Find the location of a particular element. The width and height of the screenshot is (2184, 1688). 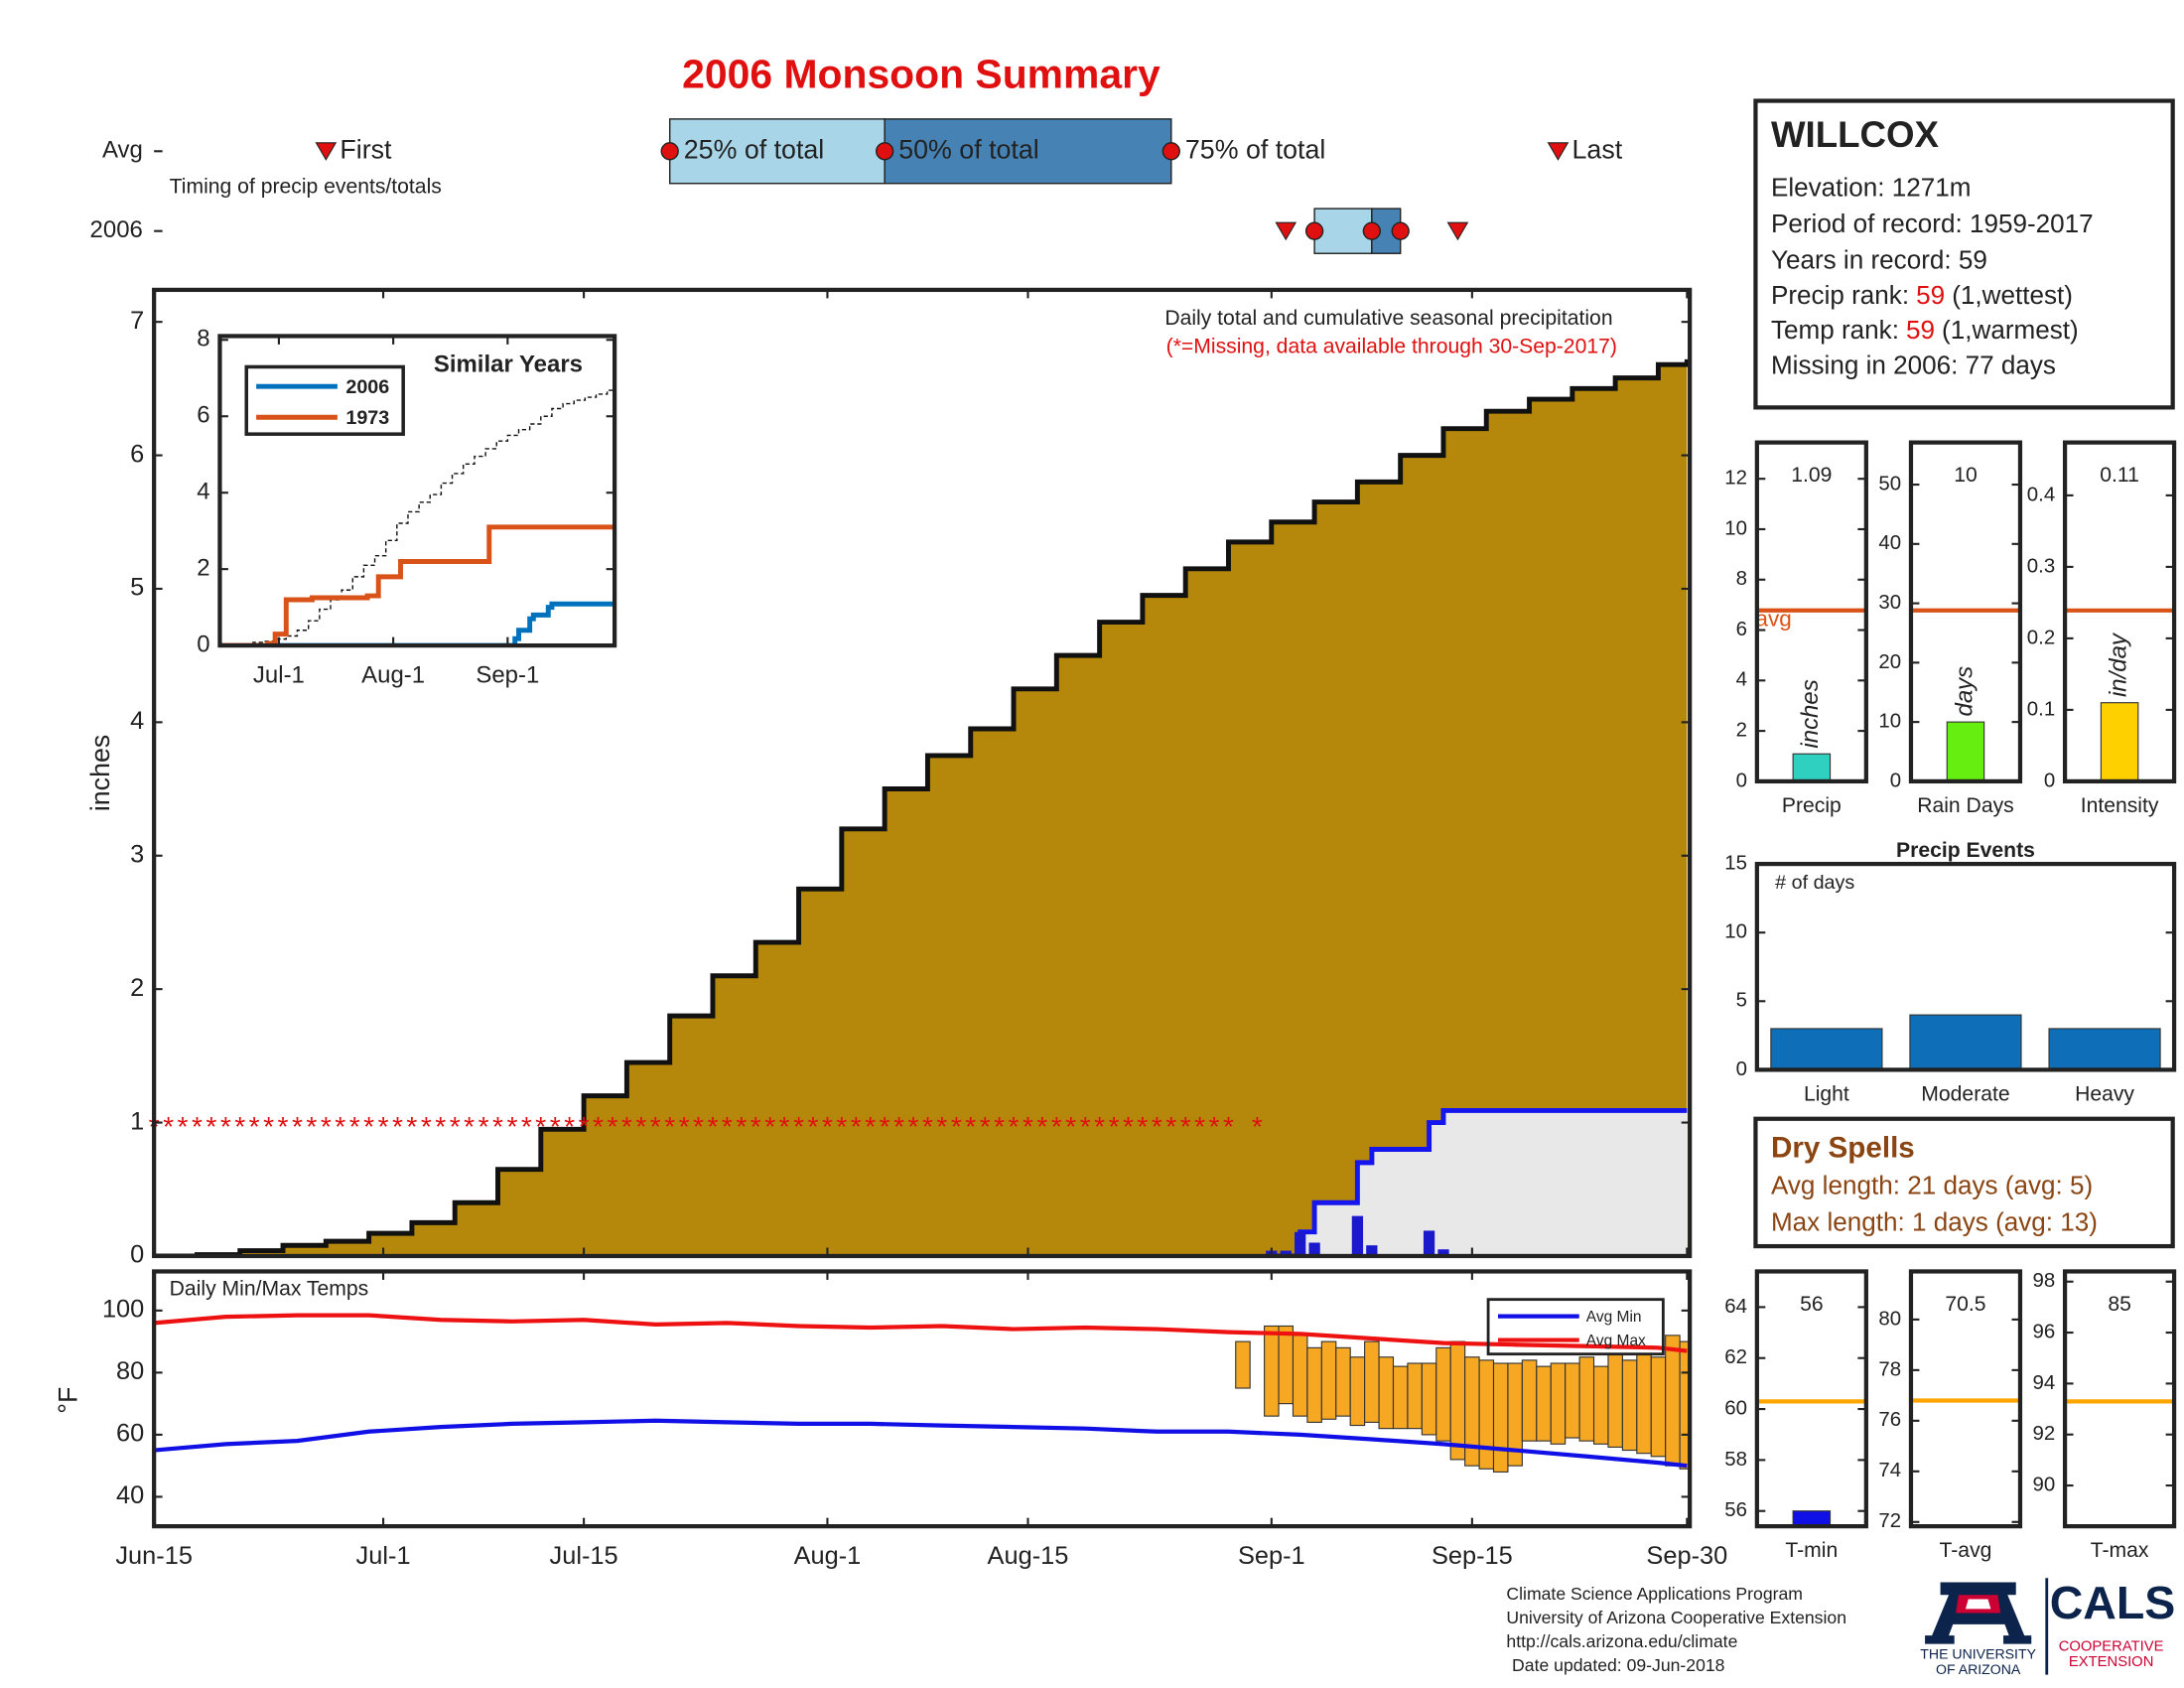

marker-label: 75% of total is located at coordinates (1255, 149).